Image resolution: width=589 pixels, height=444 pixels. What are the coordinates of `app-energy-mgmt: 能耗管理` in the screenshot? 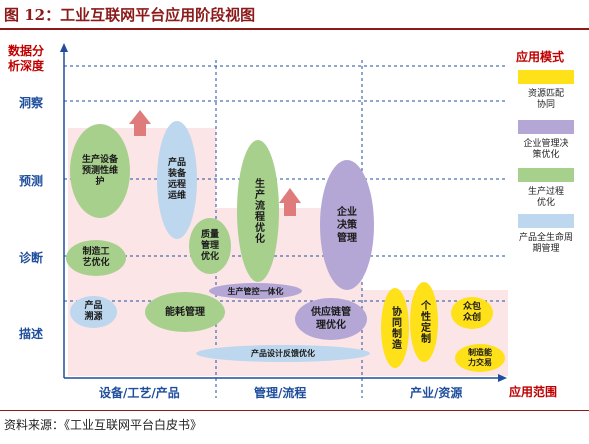 It's located at (185, 312).